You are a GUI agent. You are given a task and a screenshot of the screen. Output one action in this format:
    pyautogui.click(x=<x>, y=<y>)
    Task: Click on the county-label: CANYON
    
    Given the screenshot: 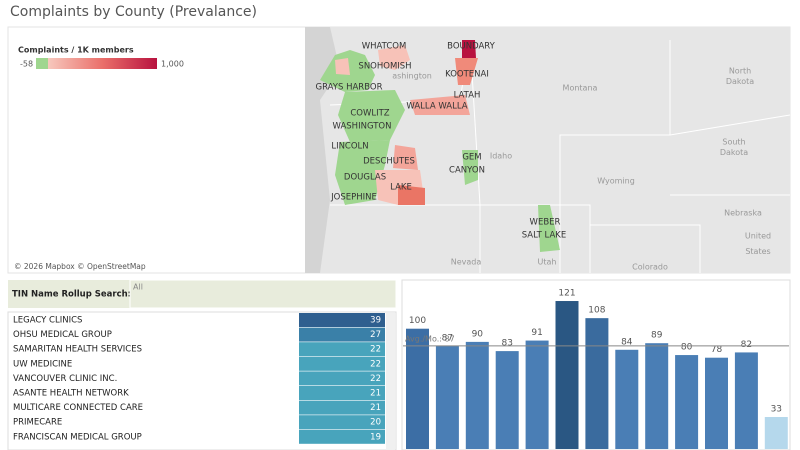 What is the action you would take?
    pyautogui.click(x=467, y=171)
    